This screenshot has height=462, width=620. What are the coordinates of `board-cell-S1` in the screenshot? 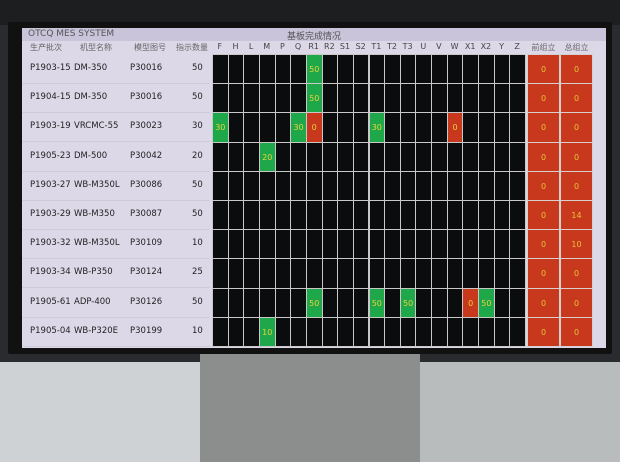 It's located at (345, 185).